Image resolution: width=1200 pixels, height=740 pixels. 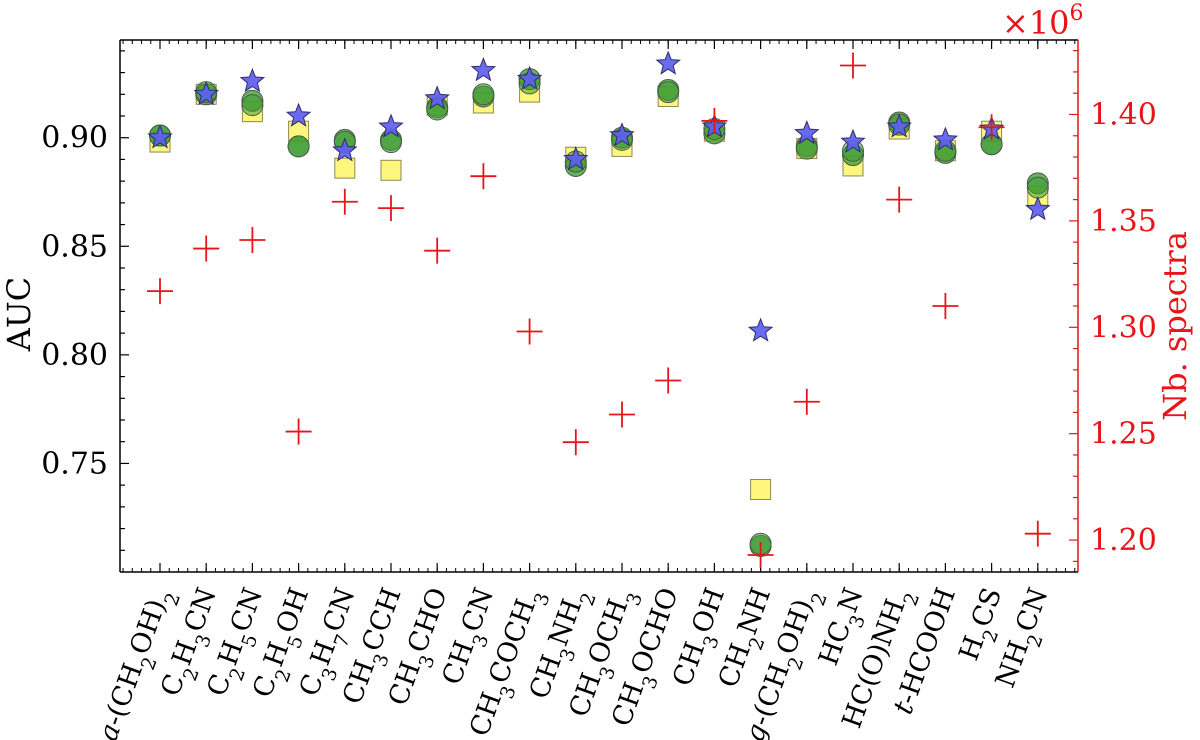 I want to click on right-tick-label: 1.25, so click(x=1123, y=434).